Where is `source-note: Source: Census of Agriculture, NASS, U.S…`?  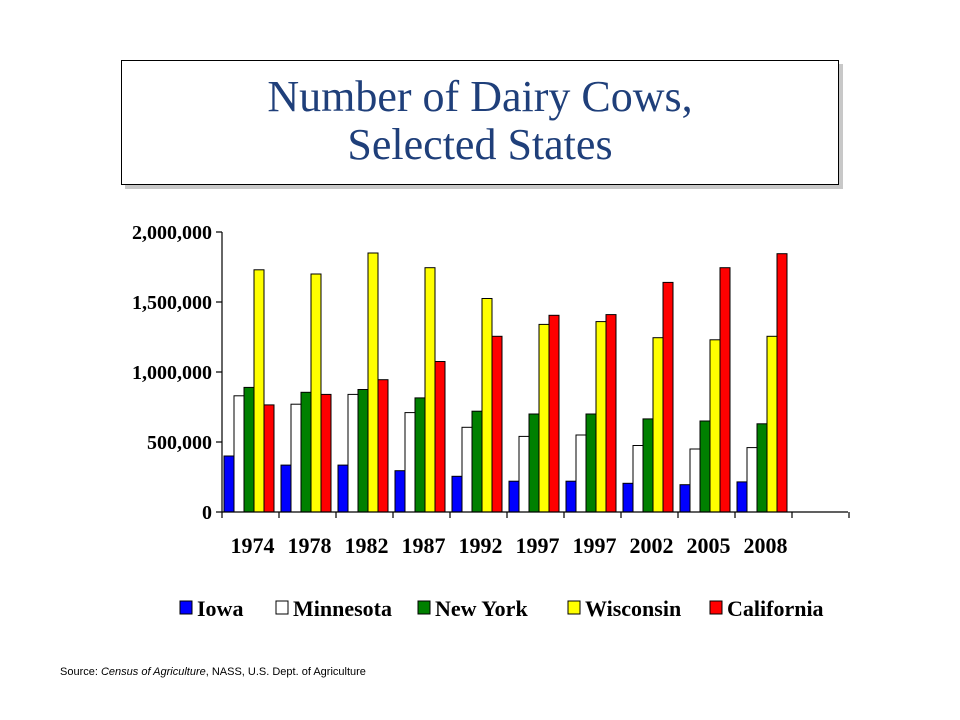 source-note: Source: Census of Agriculture, NASS, U.S… is located at coordinates (213, 672).